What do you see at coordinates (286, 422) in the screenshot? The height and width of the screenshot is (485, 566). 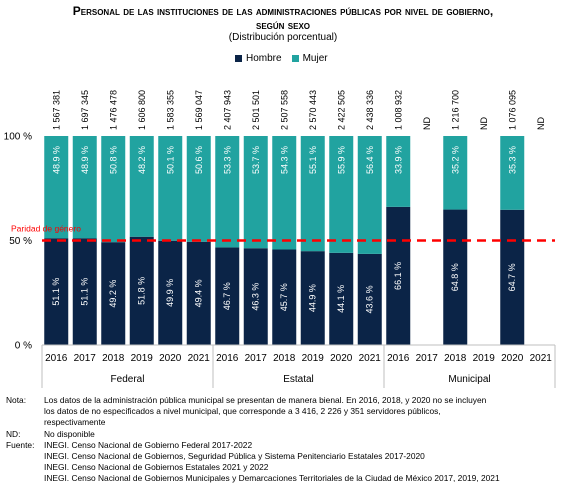 I see `note-row: respectivamente` at bounding box center [286, 422].